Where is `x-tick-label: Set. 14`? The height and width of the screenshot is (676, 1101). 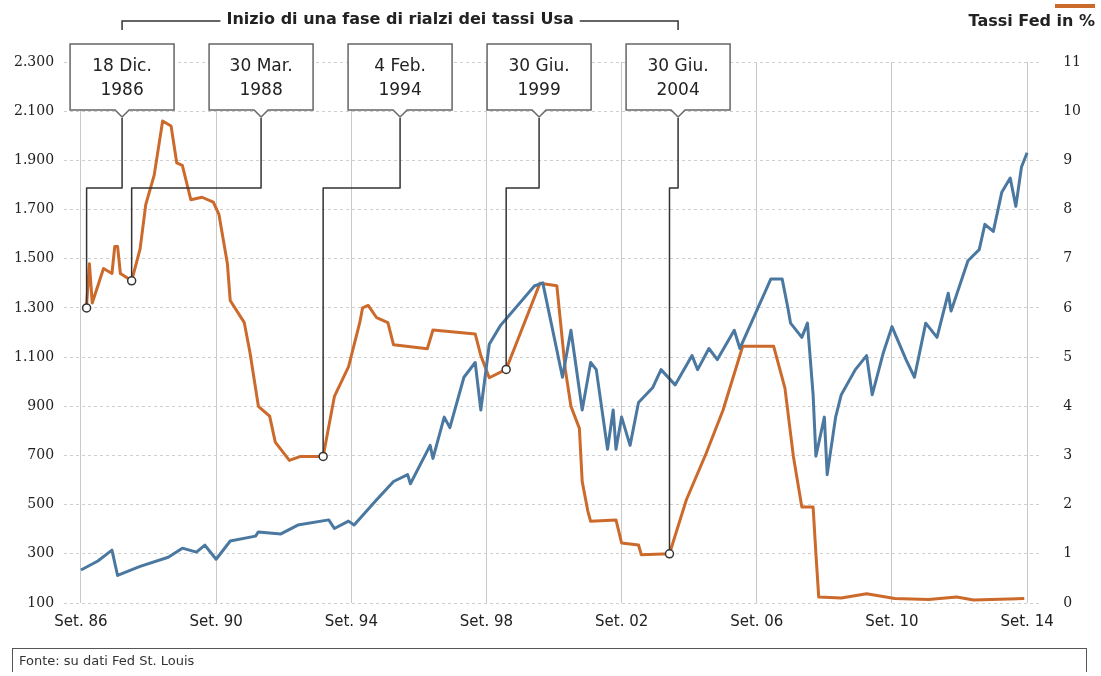 x-tick-label: Set. 14 is located at coordinates (1027, 620).